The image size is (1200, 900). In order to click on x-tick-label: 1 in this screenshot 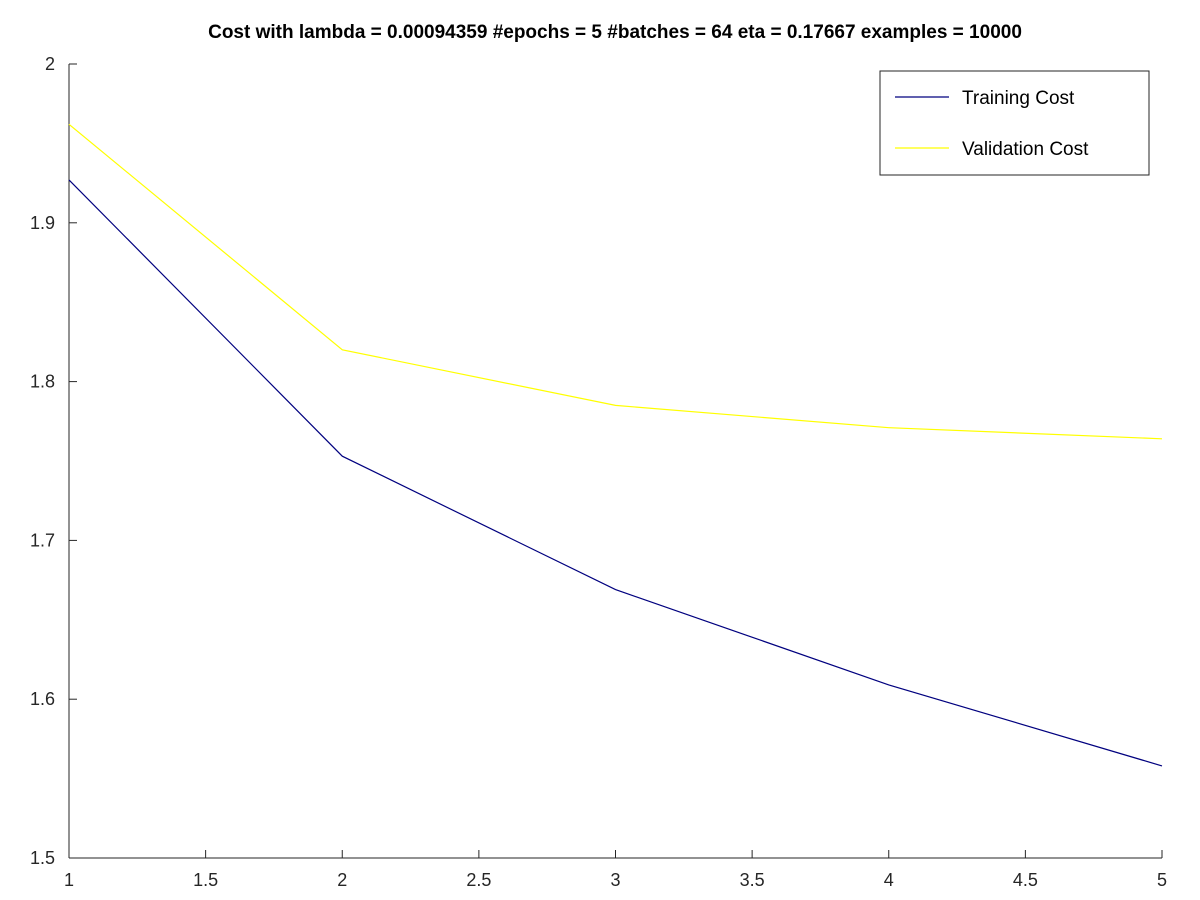, I will do `click(69, 880)`.